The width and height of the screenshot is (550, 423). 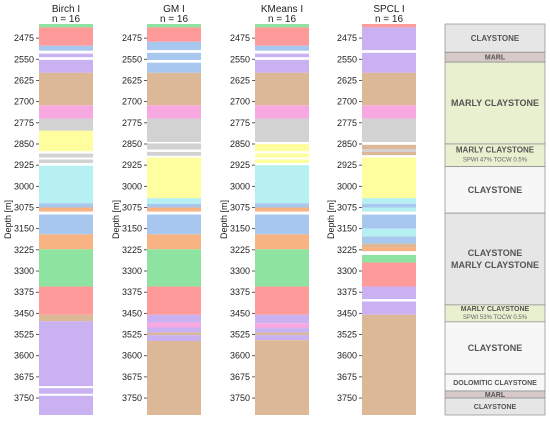 I want to click on y-tick-label: 3300, so click(x=132, y=271).